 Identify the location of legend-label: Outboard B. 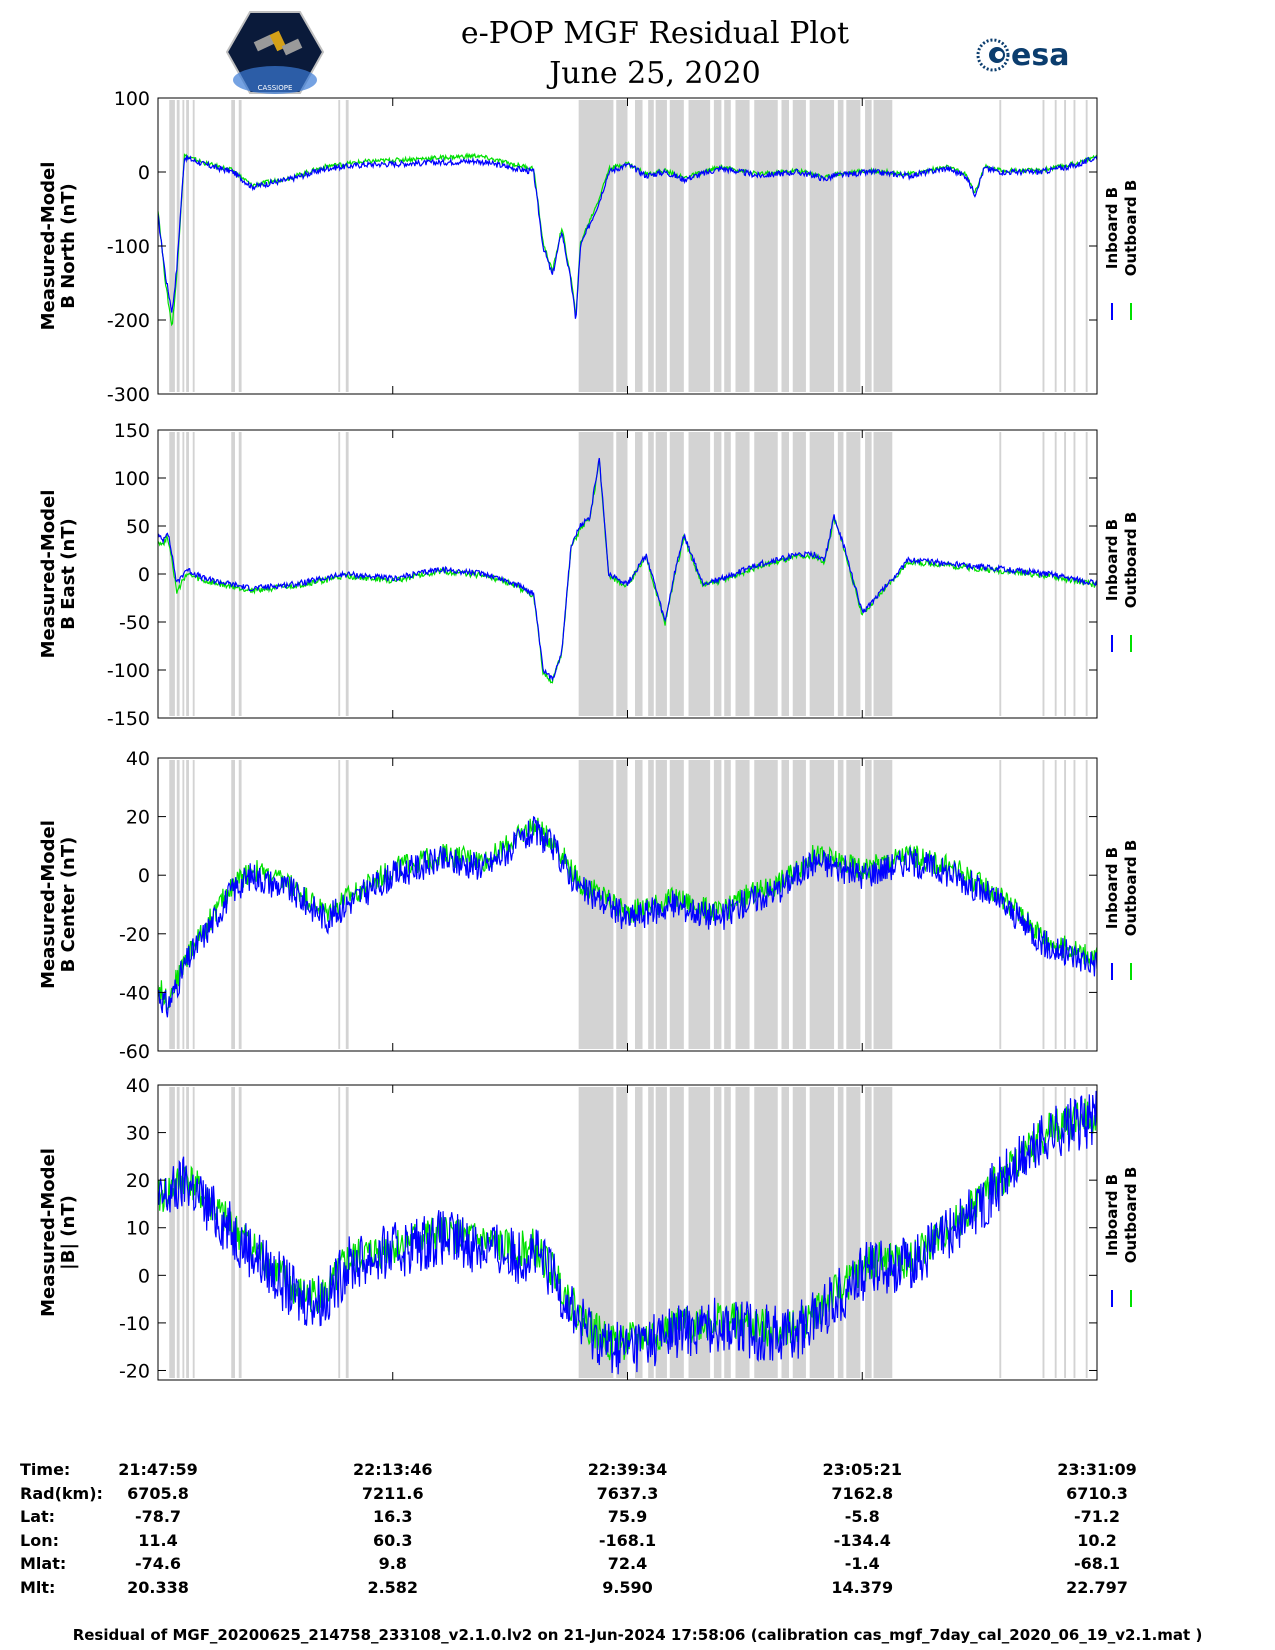
(1131, 888).